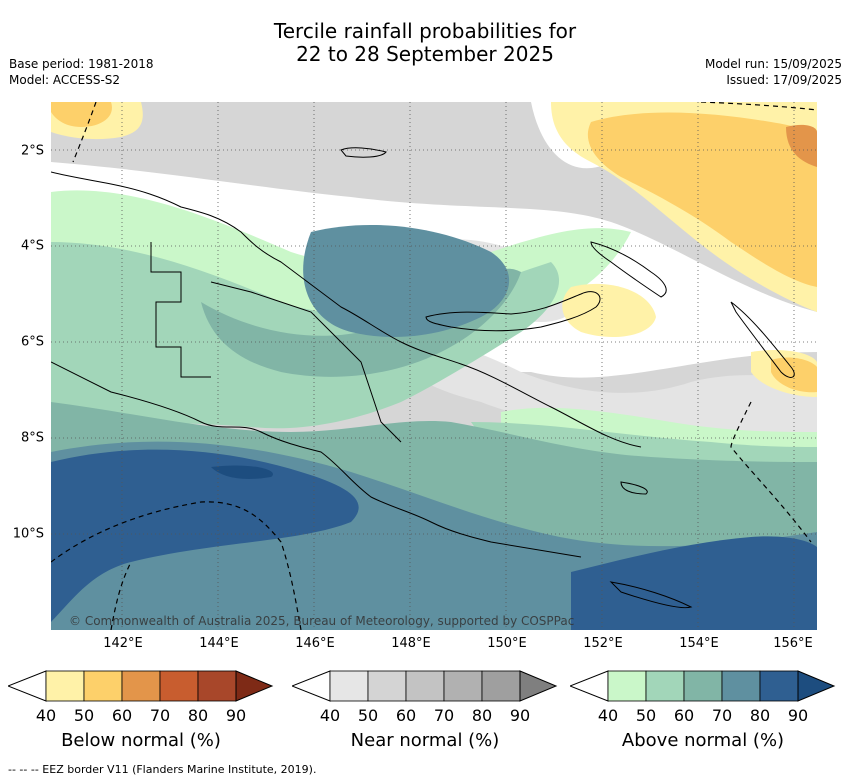 This screenshot has width=850, height=781. Describe the element at coordinates (793, 643) in the screenshot. I see `lon-tick: 156°E` at that location.